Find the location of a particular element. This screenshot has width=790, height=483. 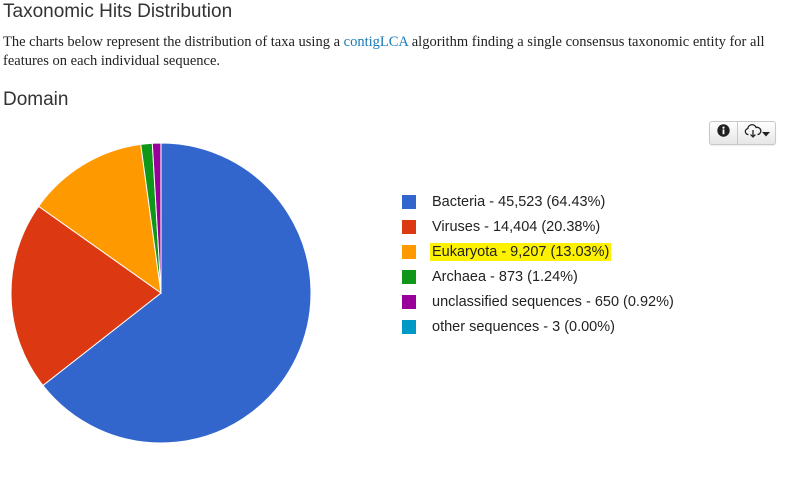

legend-item-unclassified-sequences: unclassified sequences - 650 (0.92%) is located at coordinates (539, 301).